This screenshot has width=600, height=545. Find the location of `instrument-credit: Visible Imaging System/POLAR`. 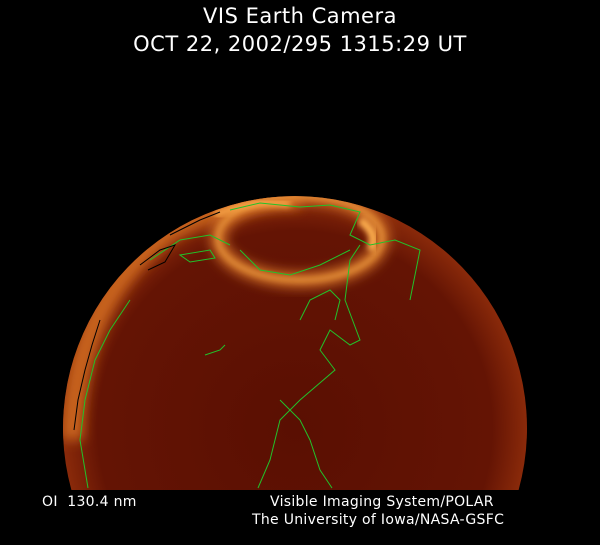

instrument-credit: Visible Imaging System/POLAR is located at coordinates (382, 502).